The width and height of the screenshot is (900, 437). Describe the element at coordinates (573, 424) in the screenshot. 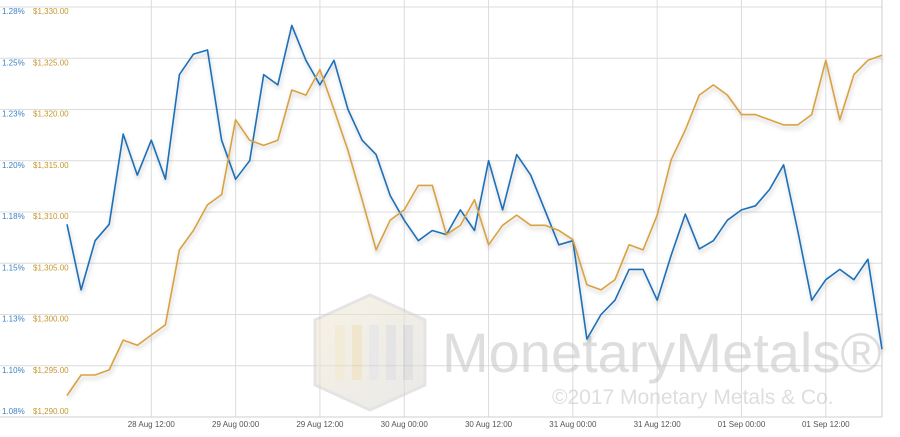

I see `x-tick-label: 31 Aug 00:00` at that location.